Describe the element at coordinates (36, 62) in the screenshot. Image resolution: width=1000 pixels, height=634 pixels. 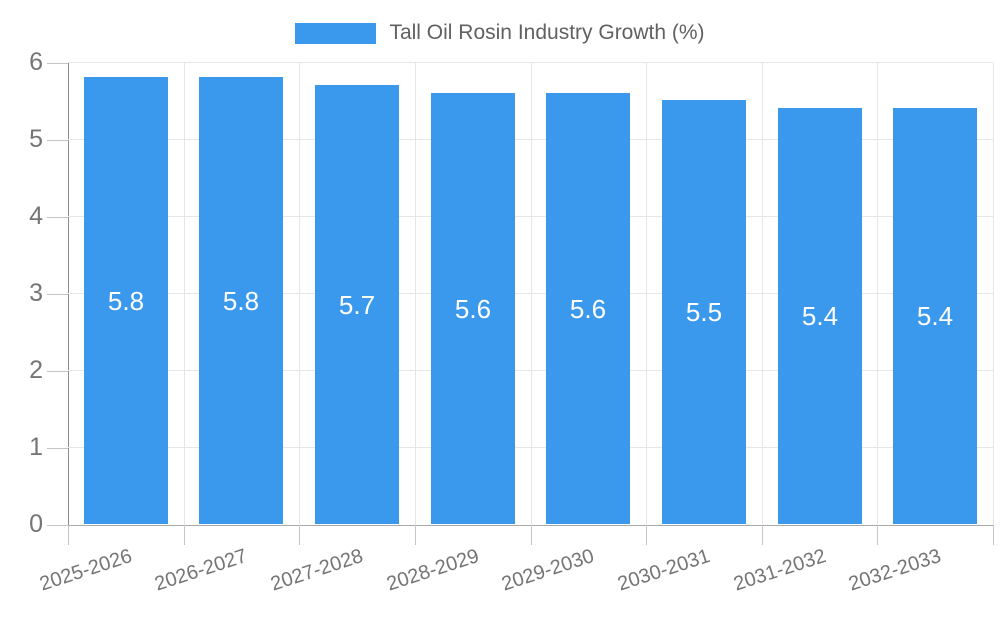
I see `y-axis-tick-label: 6` at that location.